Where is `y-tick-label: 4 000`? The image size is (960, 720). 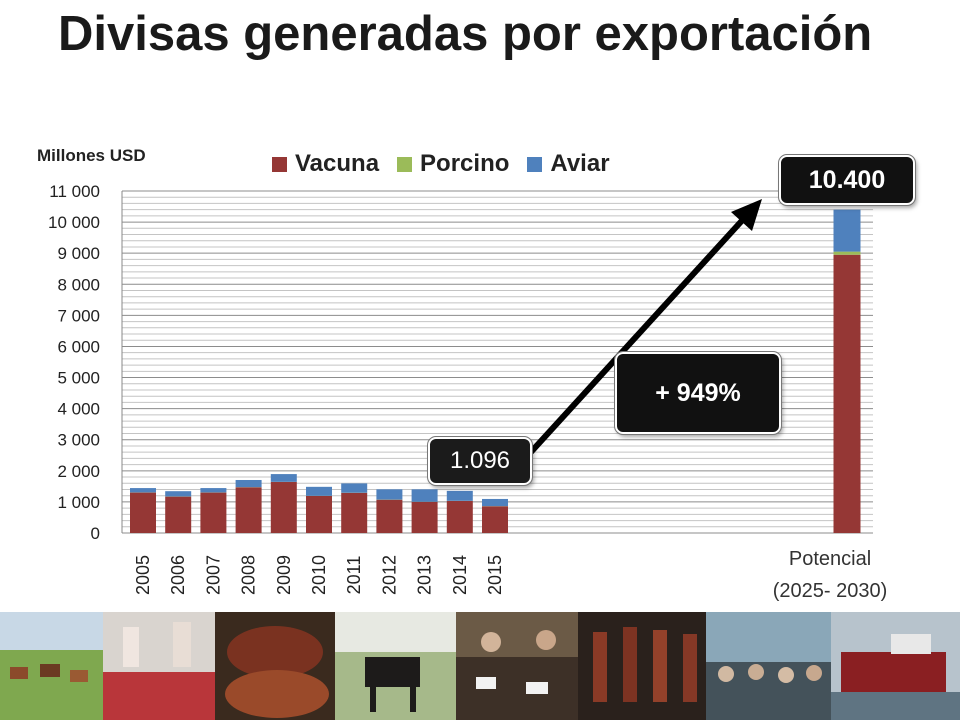
y-tick-label: 4 000 is located at coordinates (78, 409).